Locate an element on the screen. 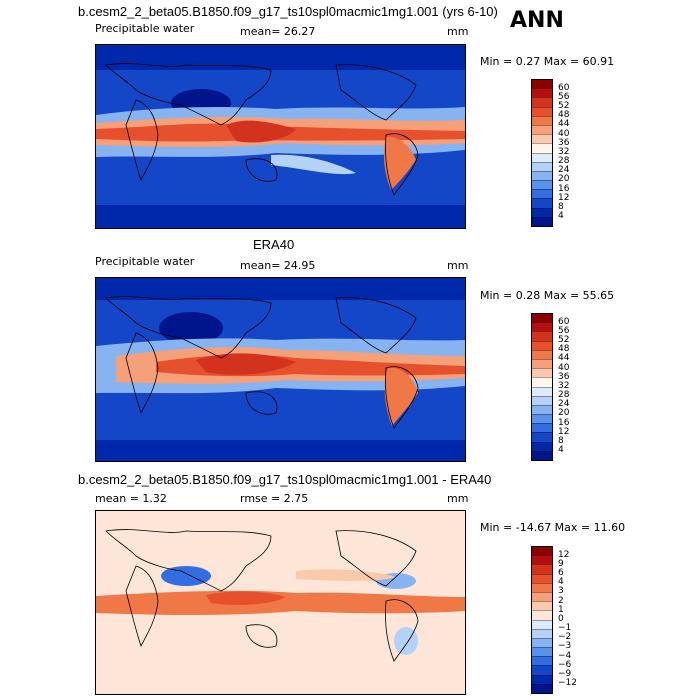 Image resolution: width=700 pixels, height=700 pixels. diff-colorbar-tick: −3 is located at coordinates (565, 646).